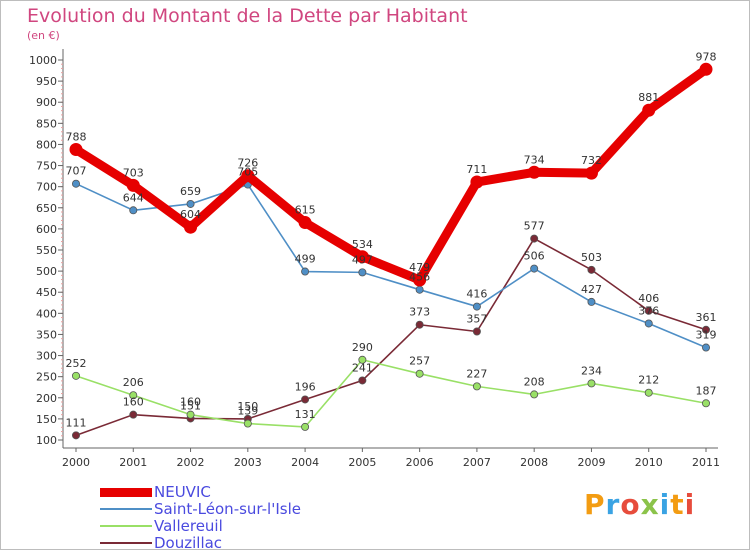 Image resolution: width=750 pixels, height=552 pixels. Describe the element at coordinates (419, 277) in the screenshot. I see `data-label: 456` at that location.